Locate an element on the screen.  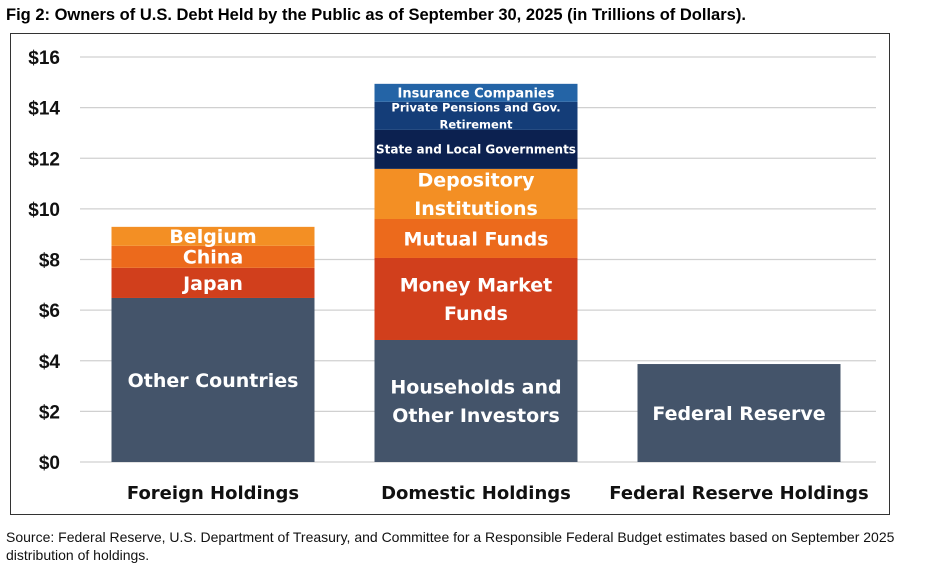
segment-label: State and Local Governments is located at coordinates (476, 150).